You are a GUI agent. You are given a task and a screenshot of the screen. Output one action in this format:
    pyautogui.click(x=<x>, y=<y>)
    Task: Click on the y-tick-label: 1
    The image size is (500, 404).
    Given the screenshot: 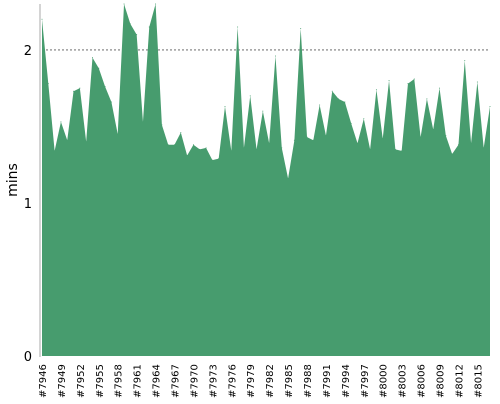 What is the action you would take?
    pyautogui.click(x=28, y=204)
    